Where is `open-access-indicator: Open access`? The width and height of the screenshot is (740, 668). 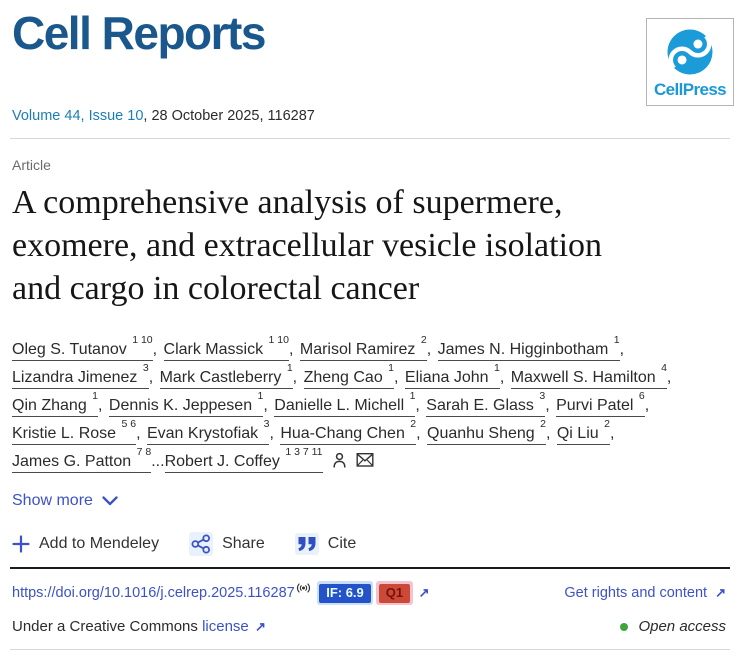
open-access-indicator: Open access is located at coordinates (673, 626).